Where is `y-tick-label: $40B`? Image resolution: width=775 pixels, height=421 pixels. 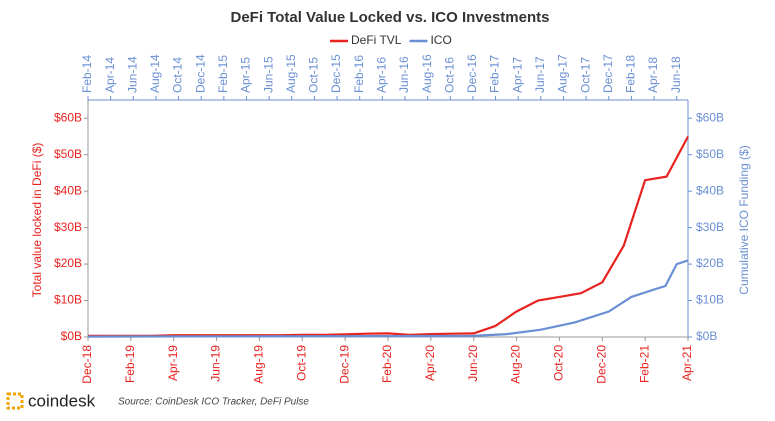 y-tick-label: $40B is located at coordinates (68, 190).